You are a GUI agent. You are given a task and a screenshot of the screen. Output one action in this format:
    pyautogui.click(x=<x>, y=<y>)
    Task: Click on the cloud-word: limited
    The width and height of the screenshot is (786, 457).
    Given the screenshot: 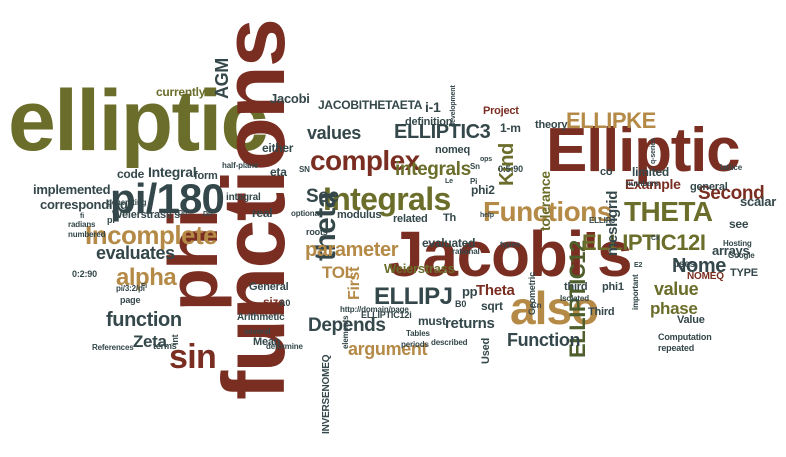 What is the action you would take?
    pyautogui.click(x=650, y=172)
    